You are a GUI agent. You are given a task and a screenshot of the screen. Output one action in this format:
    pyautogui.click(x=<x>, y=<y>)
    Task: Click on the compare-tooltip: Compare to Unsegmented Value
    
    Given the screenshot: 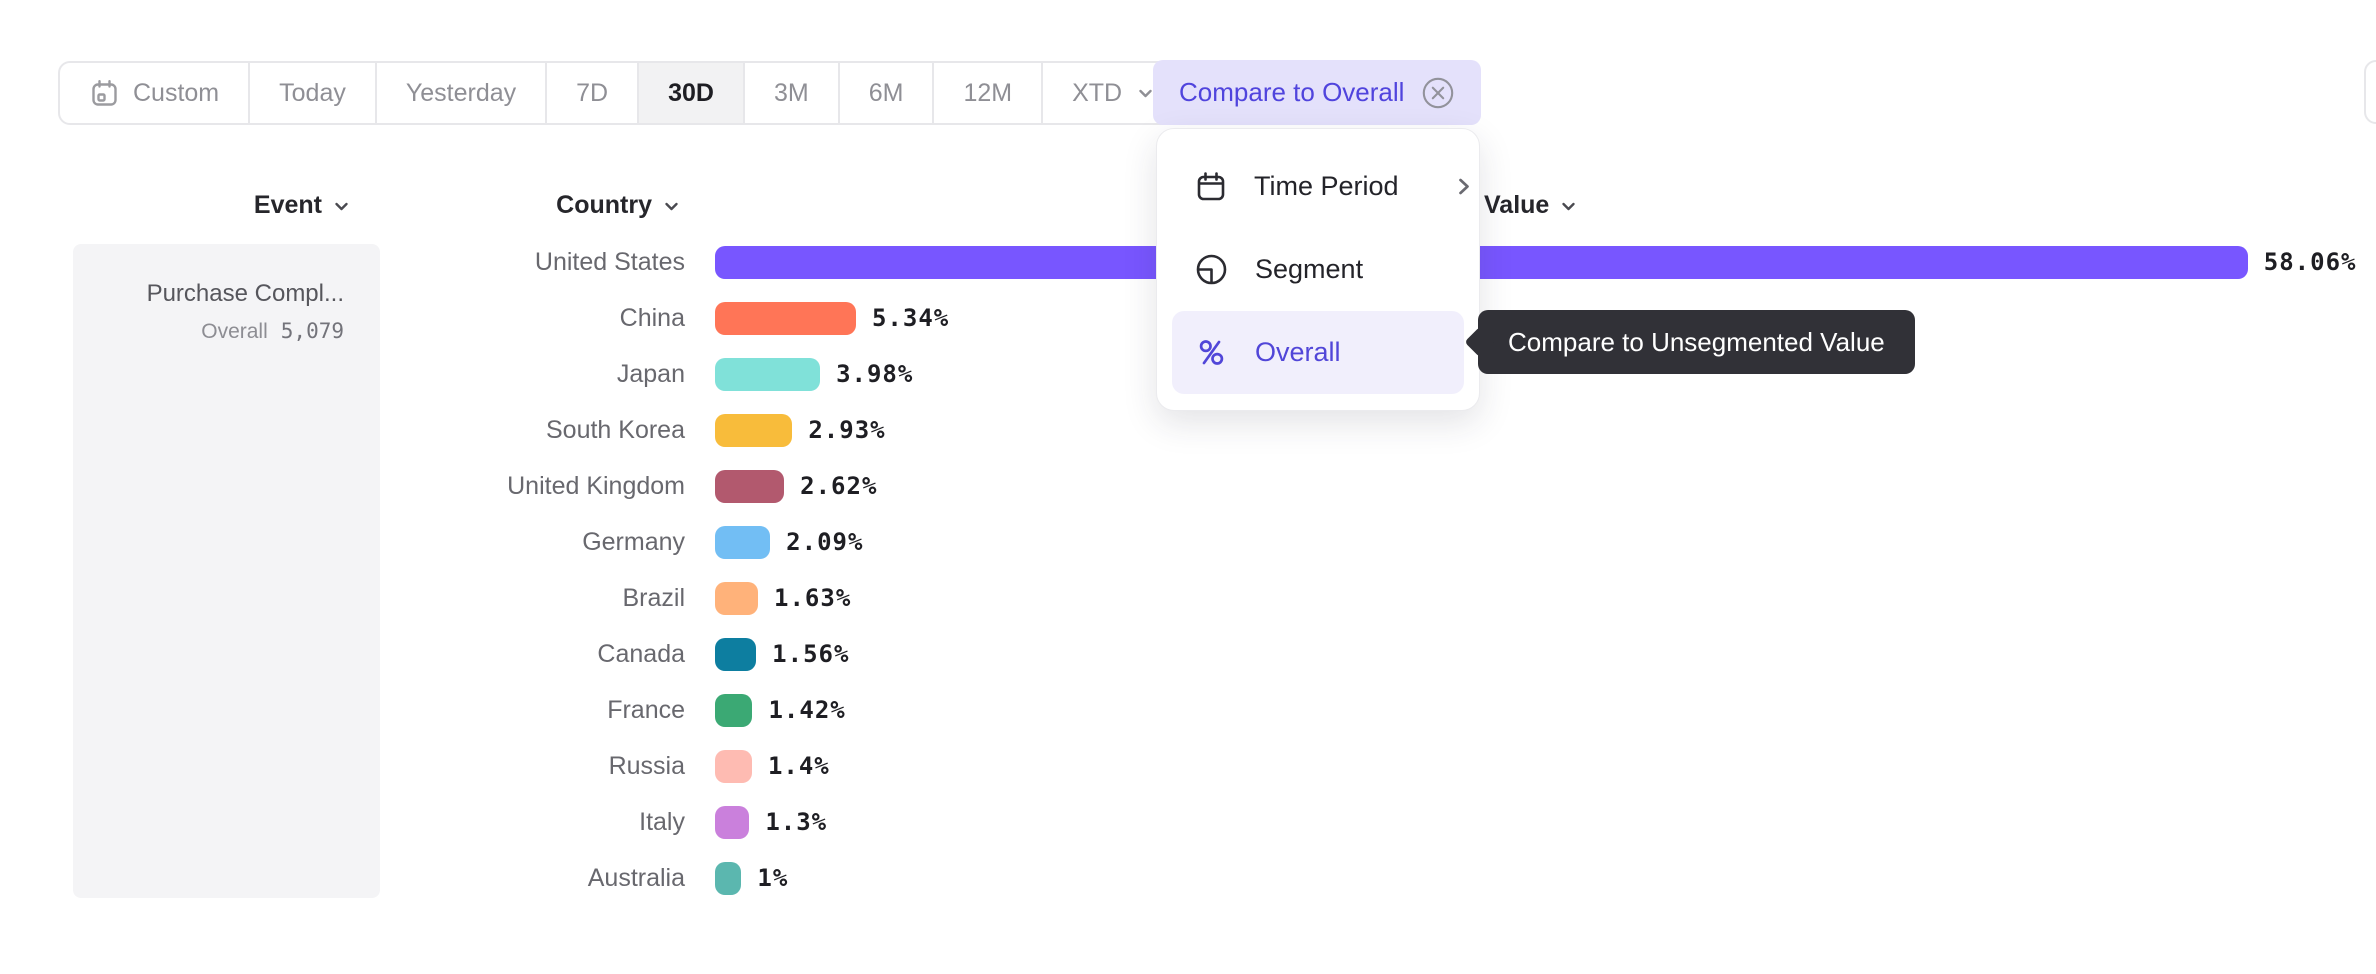 What is the action you would take?
    pyautogui.click(x=1689, y=342)
    